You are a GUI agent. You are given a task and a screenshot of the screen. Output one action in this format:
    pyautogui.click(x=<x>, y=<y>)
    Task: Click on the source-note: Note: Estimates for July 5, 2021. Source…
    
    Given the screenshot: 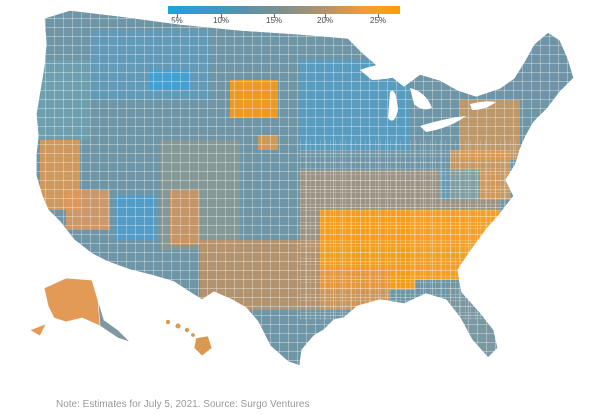 What is the action you would take?
    pyautogui.click(x=183, y=404)
    